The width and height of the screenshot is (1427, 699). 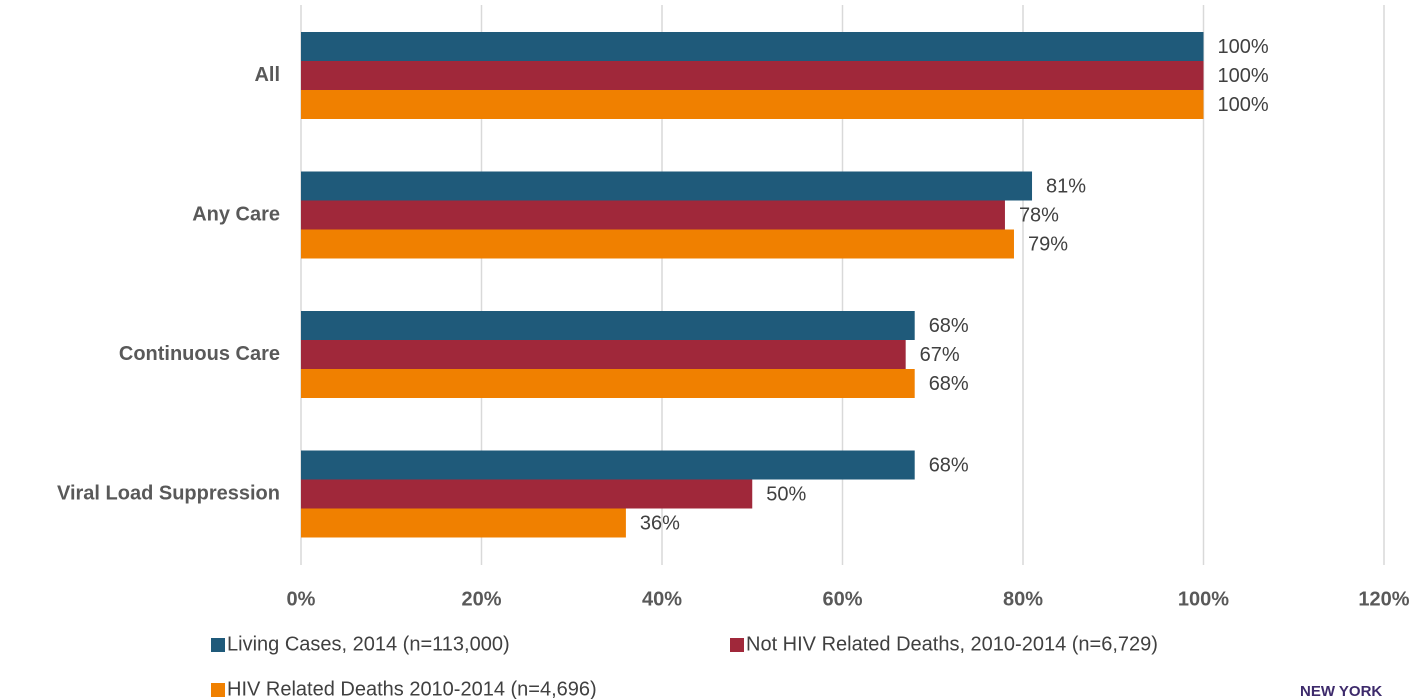 What do you see at coordinates (940, 355) in the screenshot?
I see `data-label: 67%` at bounding box center [940, 355].